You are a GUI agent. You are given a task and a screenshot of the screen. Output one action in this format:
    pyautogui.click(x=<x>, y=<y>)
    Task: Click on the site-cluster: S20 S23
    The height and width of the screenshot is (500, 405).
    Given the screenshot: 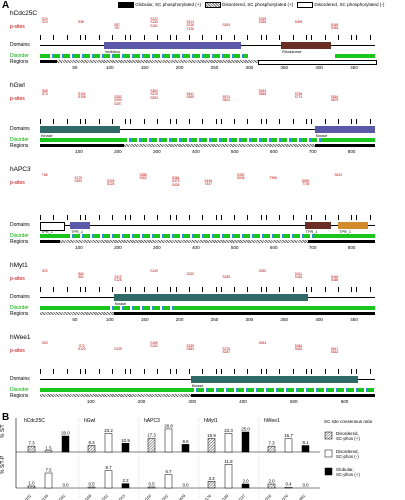 What is the action you would take?
    pyautogui.click(x=45, y=21)
    